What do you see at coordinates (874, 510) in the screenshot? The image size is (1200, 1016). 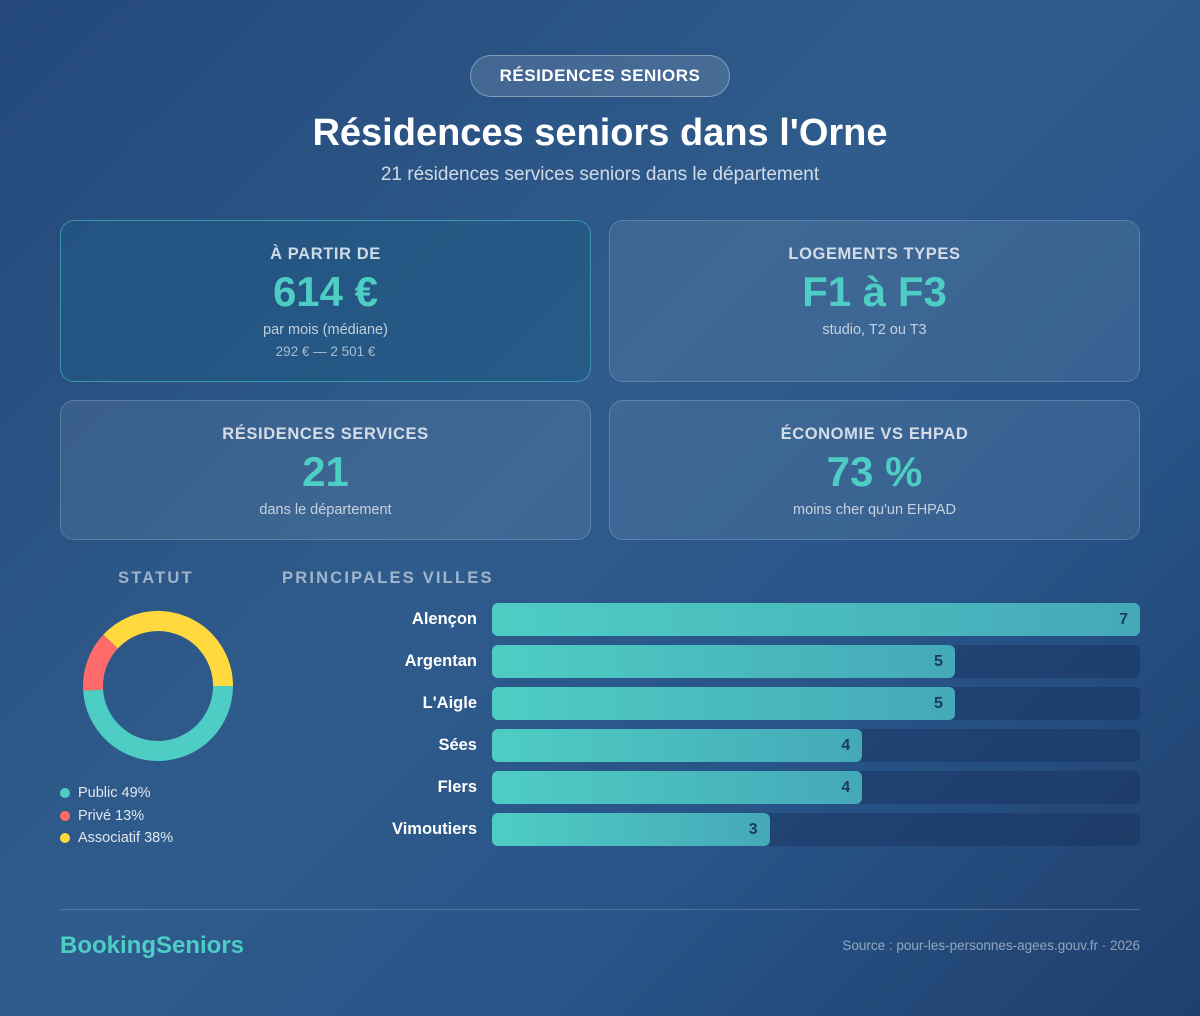 I see `stat-desc: moins cher qu'un EHPAD` at bounding box center [874, 510].